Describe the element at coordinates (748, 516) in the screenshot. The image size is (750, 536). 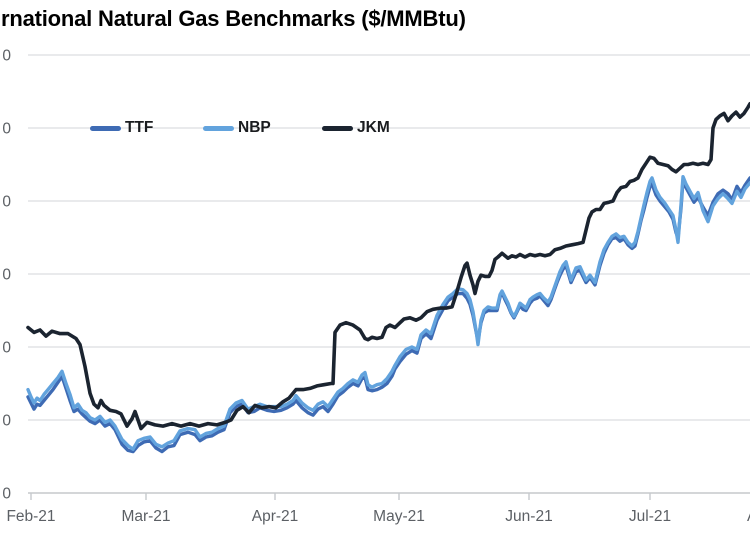
I see `x-axis-tick-label: Aug-21` at that location.